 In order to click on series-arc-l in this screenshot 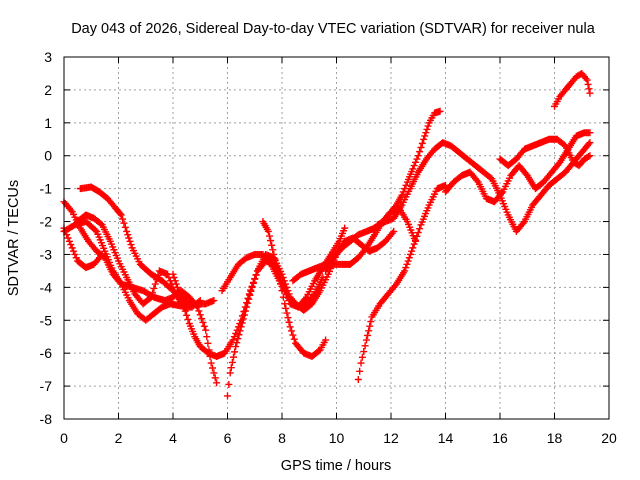, I will do `click(401, 282)`.